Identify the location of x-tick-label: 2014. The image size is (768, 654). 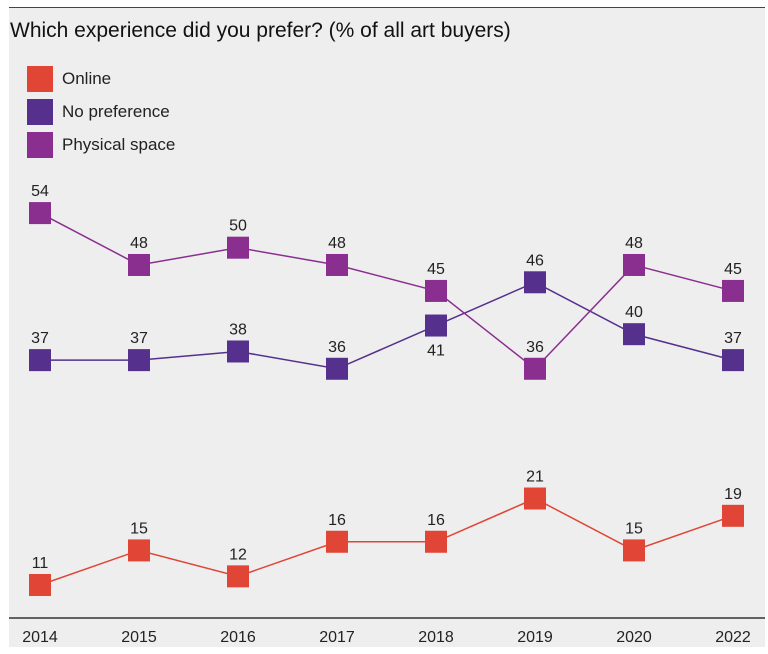
(40, 637).